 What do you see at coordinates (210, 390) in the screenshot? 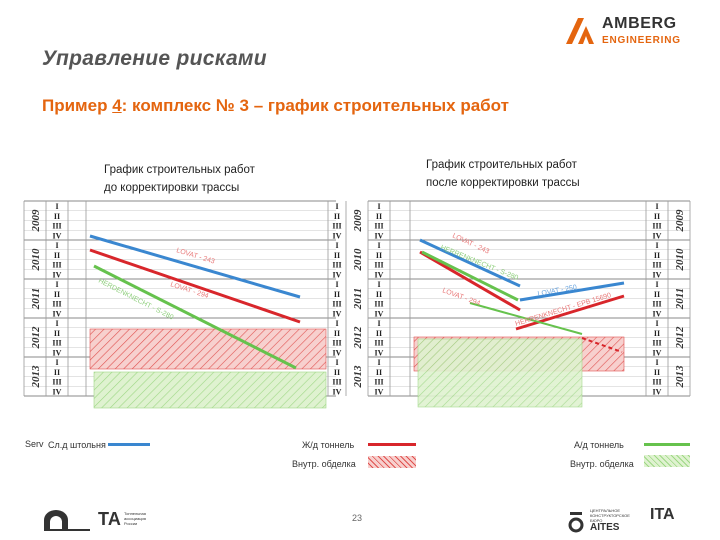
I see `left-green-hatch-area` at bounding box center [210, 390].